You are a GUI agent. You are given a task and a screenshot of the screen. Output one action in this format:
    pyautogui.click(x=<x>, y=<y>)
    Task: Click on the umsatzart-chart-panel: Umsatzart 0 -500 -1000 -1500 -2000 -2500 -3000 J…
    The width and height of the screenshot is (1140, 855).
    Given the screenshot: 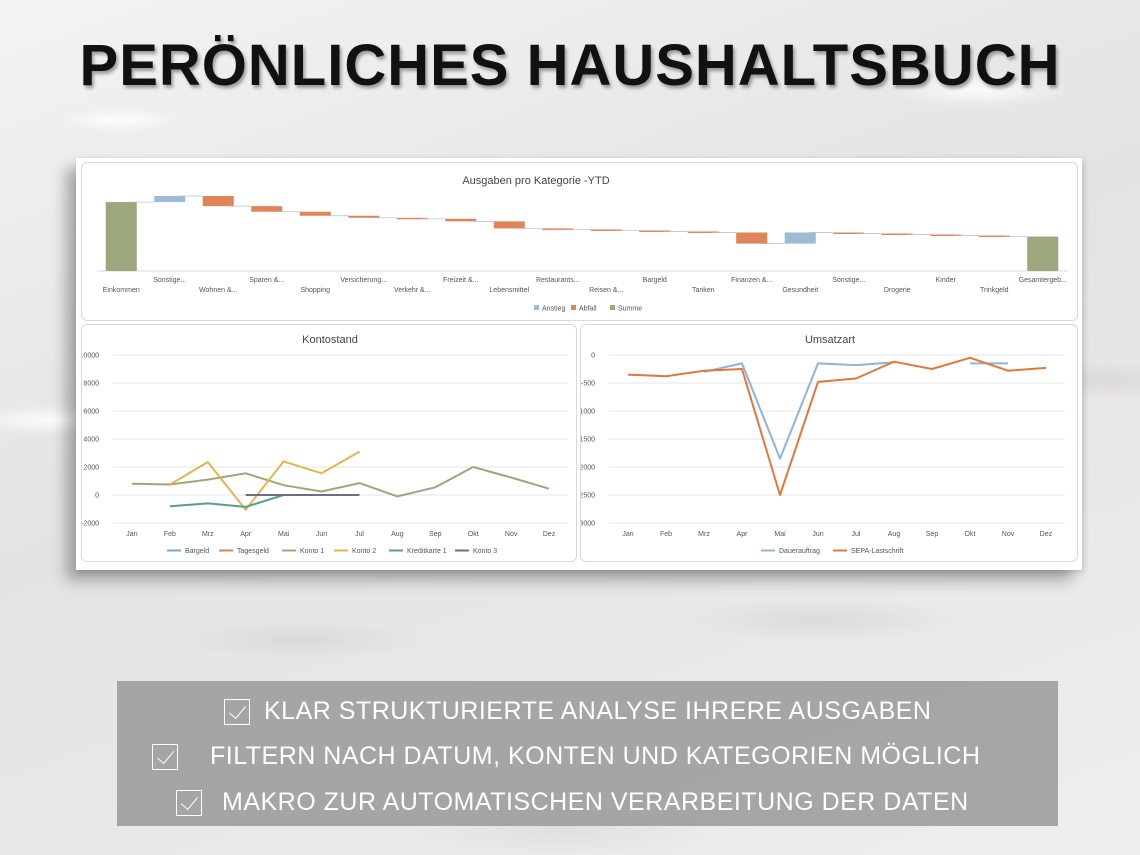 What is the action you would take?
    pyautogui.click(x=829, y=443)
    